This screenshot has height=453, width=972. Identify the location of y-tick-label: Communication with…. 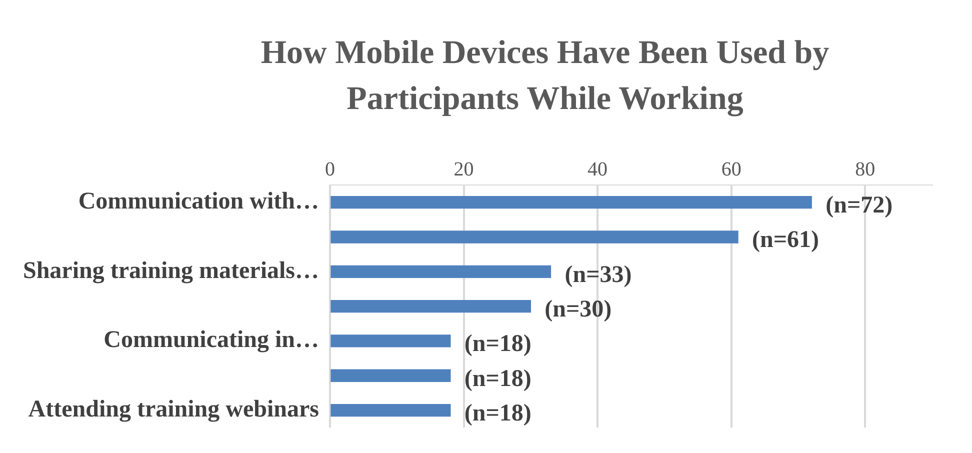
(199, 201).